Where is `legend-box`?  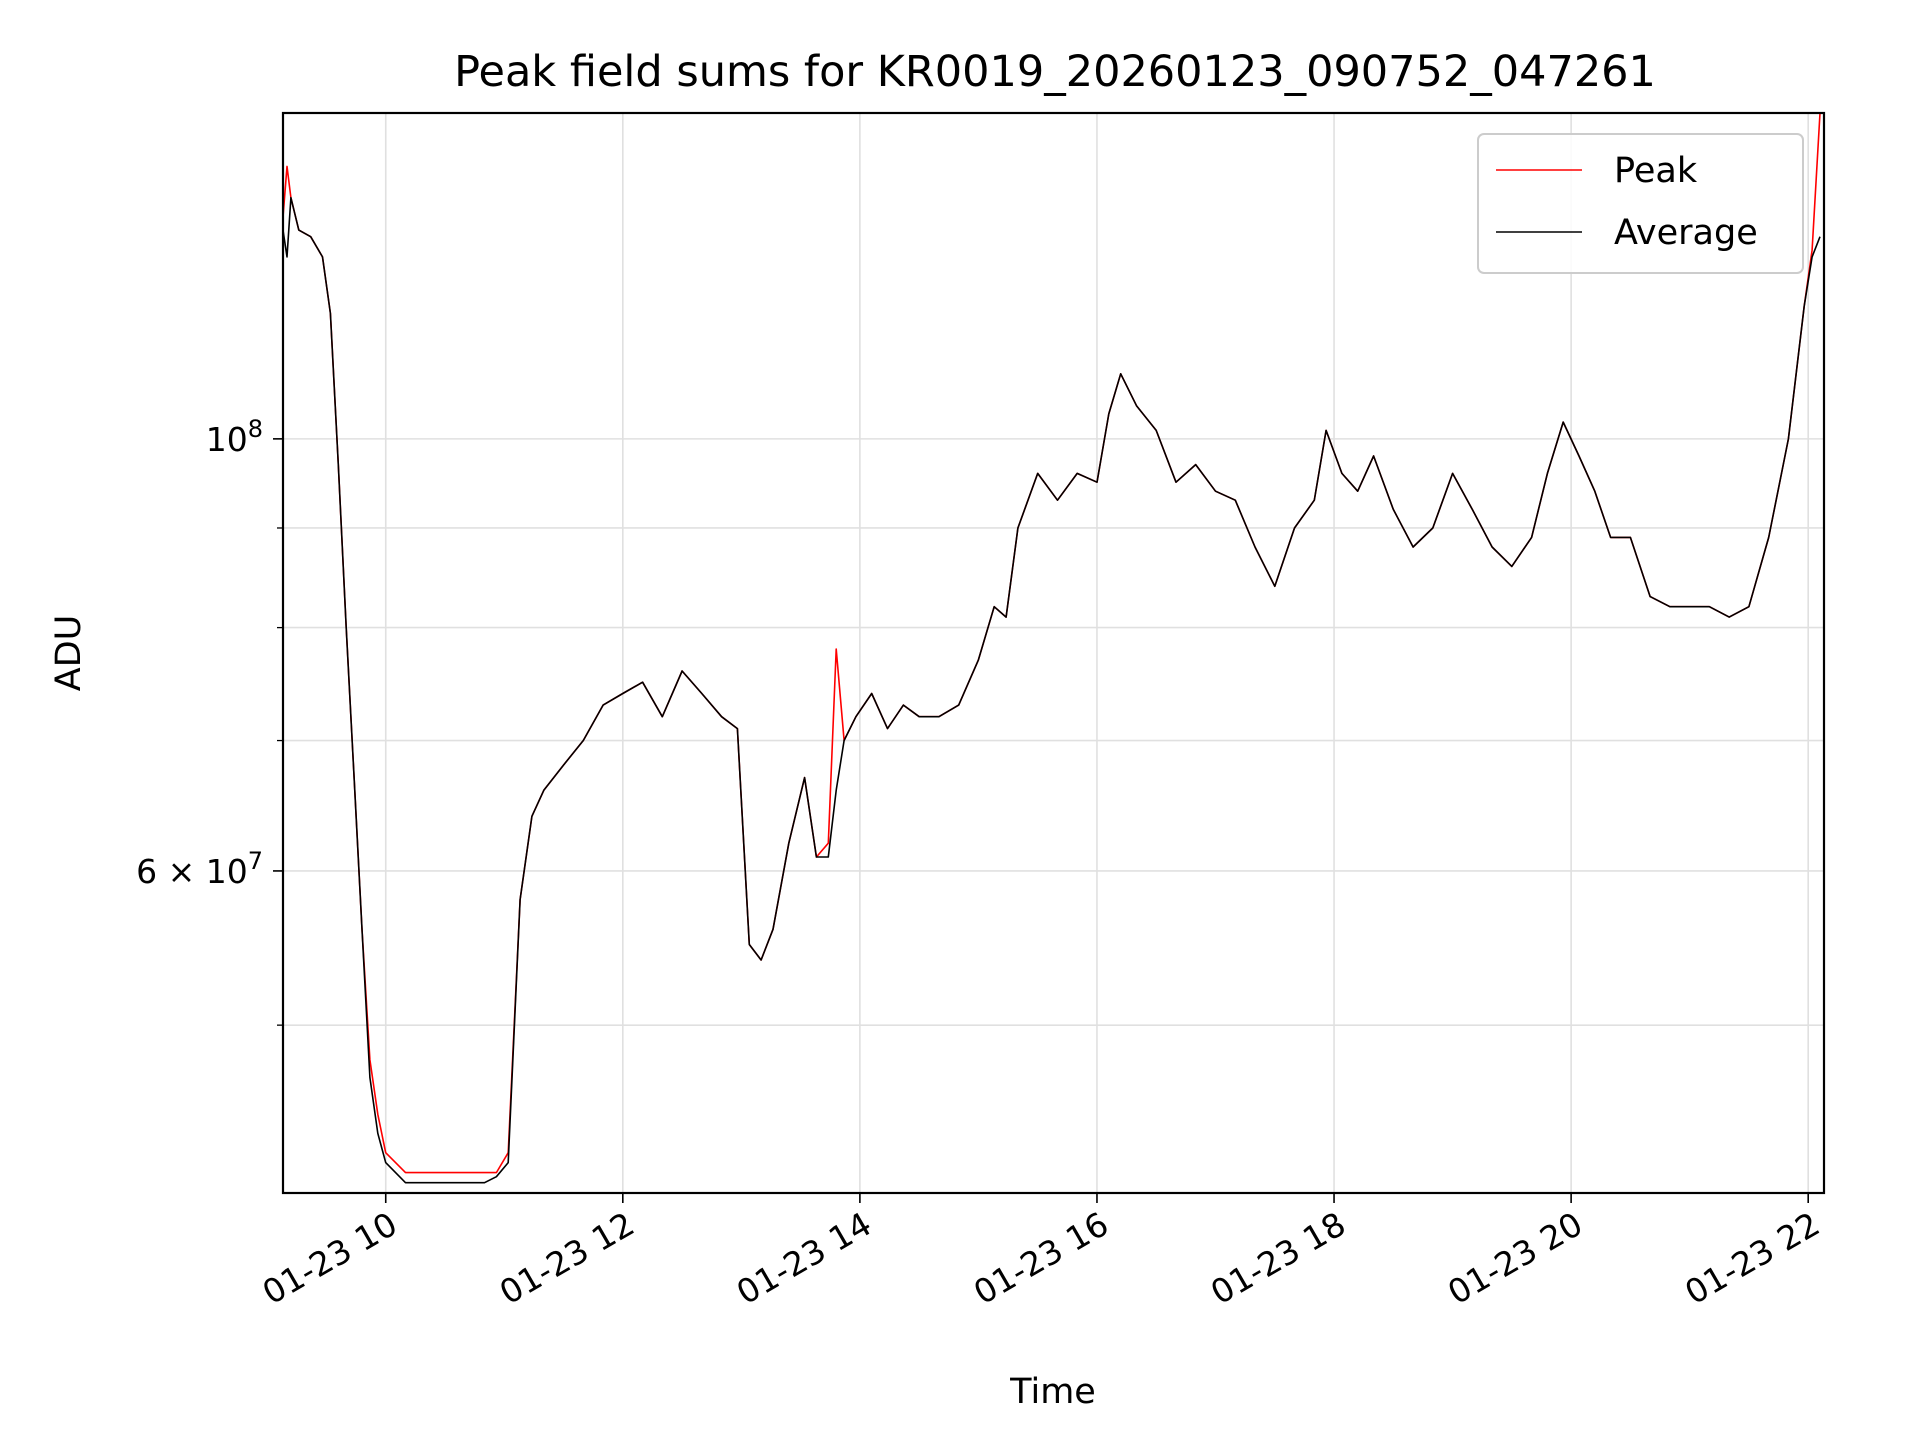
legend-box is located at coordinates (1640, 203).